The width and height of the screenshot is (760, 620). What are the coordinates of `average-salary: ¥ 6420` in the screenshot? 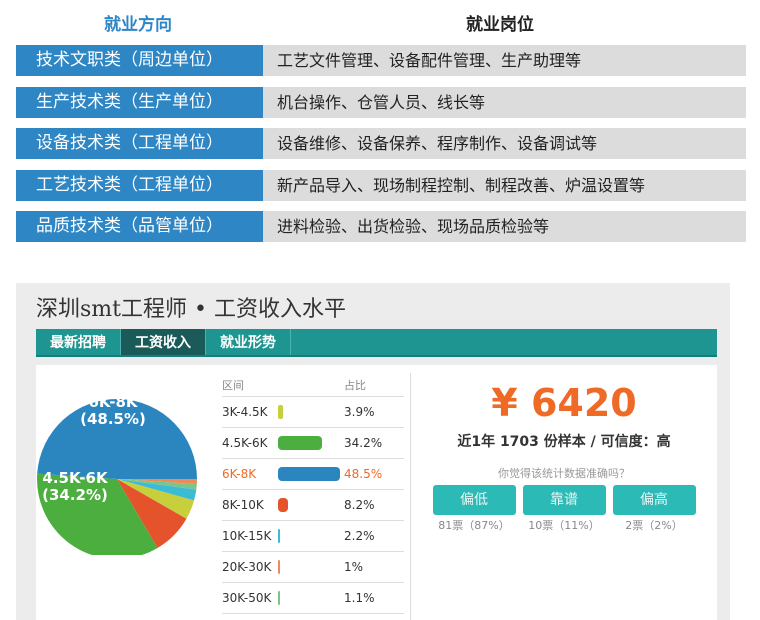 It's located at (564, 403).